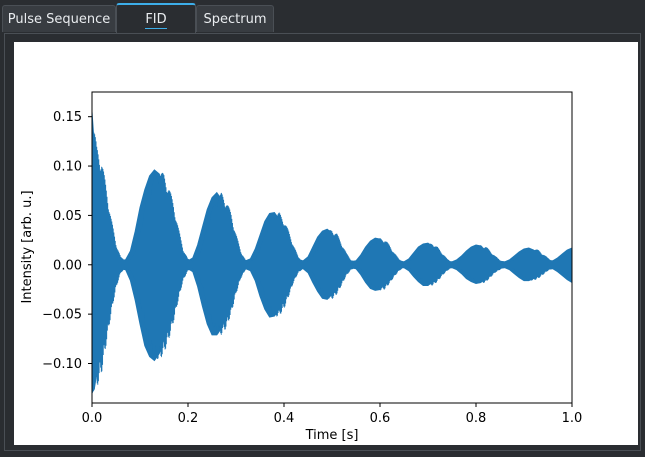 The width and height of the screenshot is (645, 457). I want to click on tab-bar: Pulse Sequence FID Spectrum, so click(322, 17).